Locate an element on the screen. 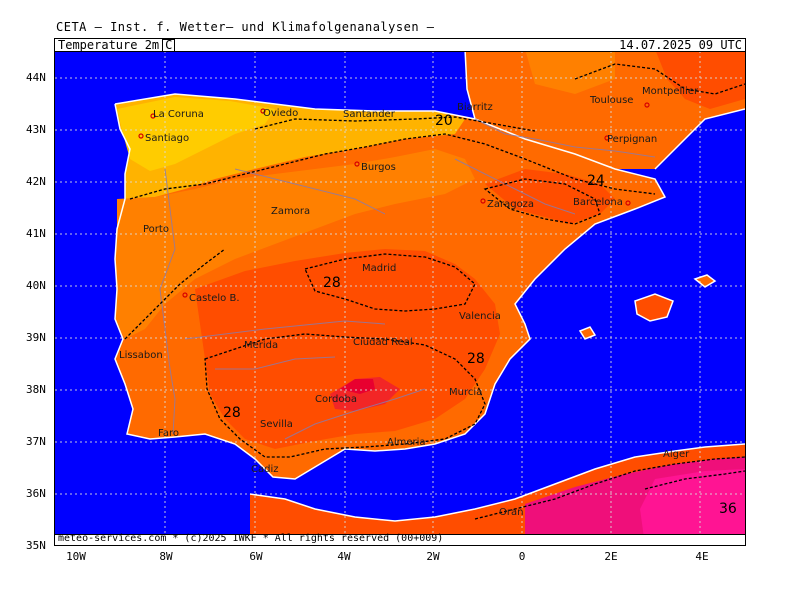 The width and height of the screenshot is (800, 600). parameter-name: Temperature 2m is located at coordinates (109, 45).